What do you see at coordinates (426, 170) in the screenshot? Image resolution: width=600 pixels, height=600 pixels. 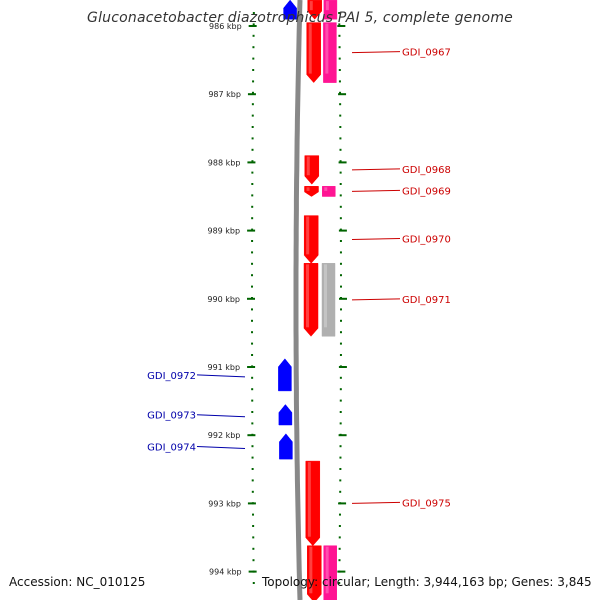 I see `gene-label-GDI_0968: GDI_0968` at bounding box center [426, 170].